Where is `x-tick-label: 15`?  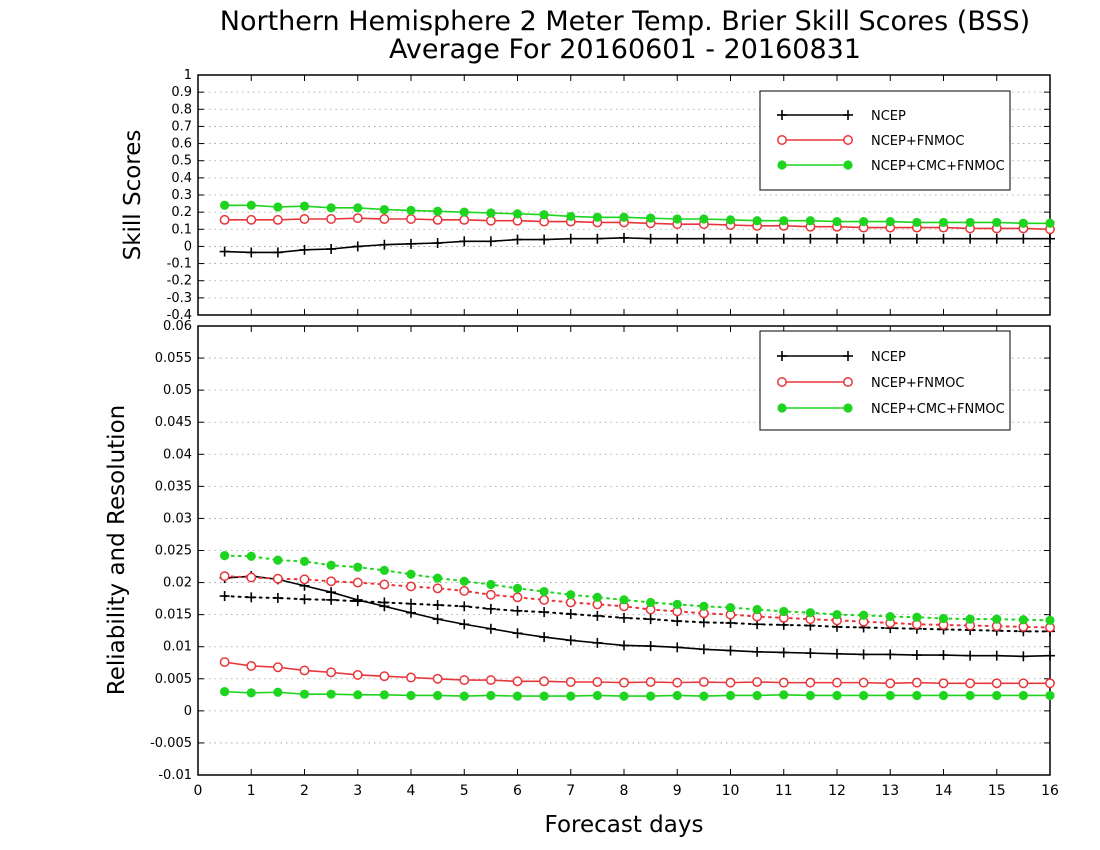
x-tick-label: 15 is located at coordinates (997, 791).